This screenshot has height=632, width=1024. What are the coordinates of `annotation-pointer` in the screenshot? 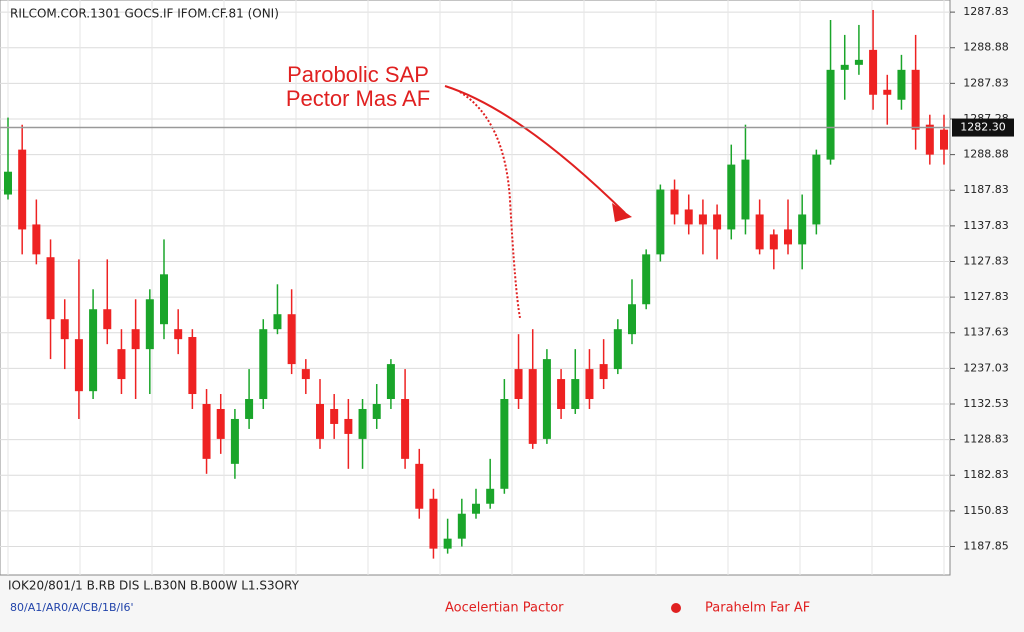 It's located at (490, 205).